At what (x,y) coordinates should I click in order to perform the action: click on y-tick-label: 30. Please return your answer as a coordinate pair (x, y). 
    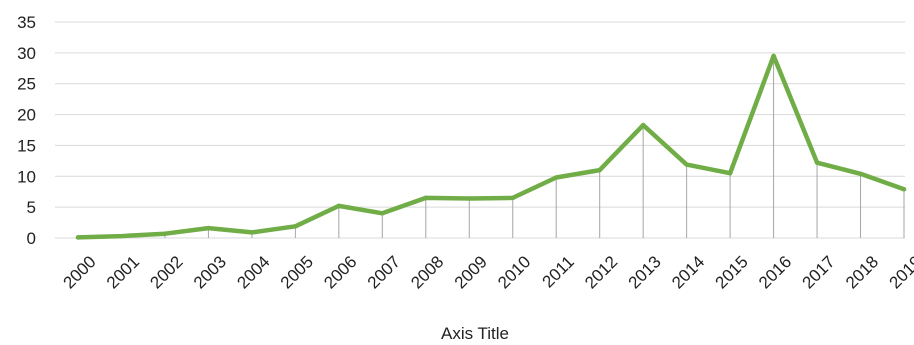
    Looking at the image, I should click on (26, 53).